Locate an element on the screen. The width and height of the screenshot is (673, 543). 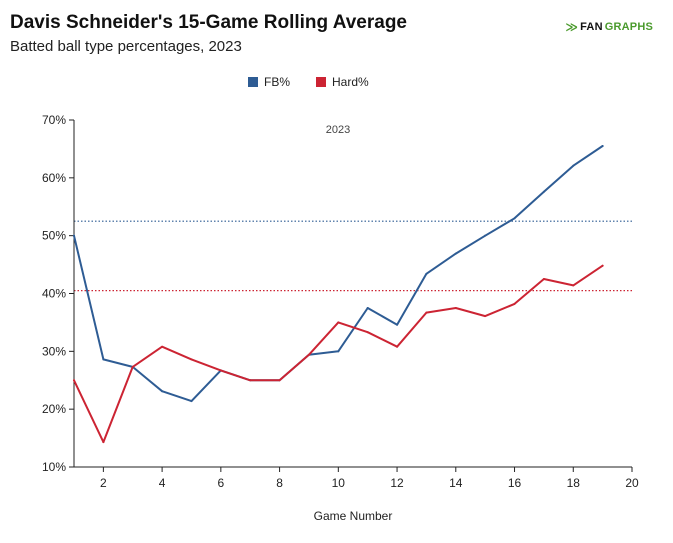
y-tick-label: 60% is located at coordinates (54, 178).